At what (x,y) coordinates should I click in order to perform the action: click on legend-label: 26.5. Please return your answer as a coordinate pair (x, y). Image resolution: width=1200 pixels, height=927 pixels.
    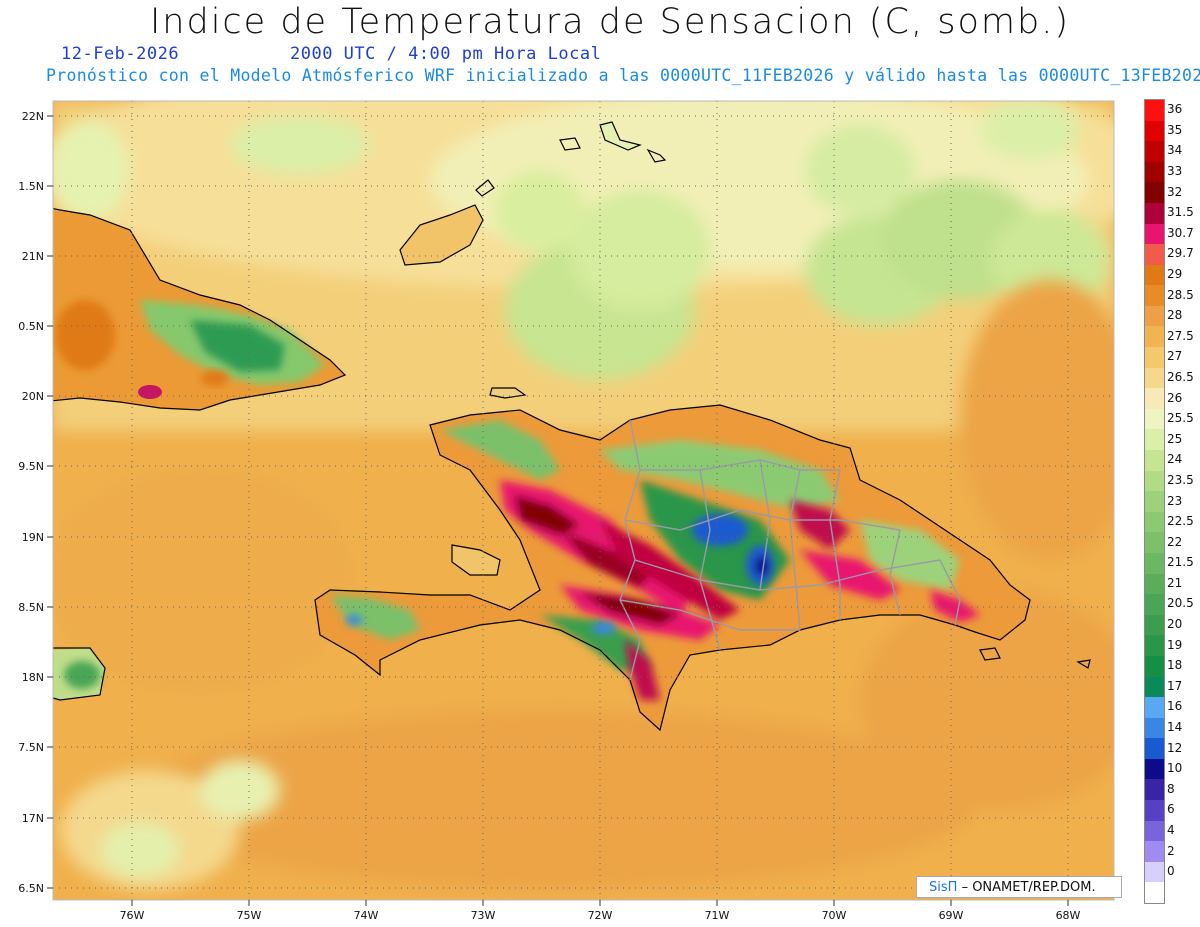
    Looking at the image, I should click on (1180, 376).